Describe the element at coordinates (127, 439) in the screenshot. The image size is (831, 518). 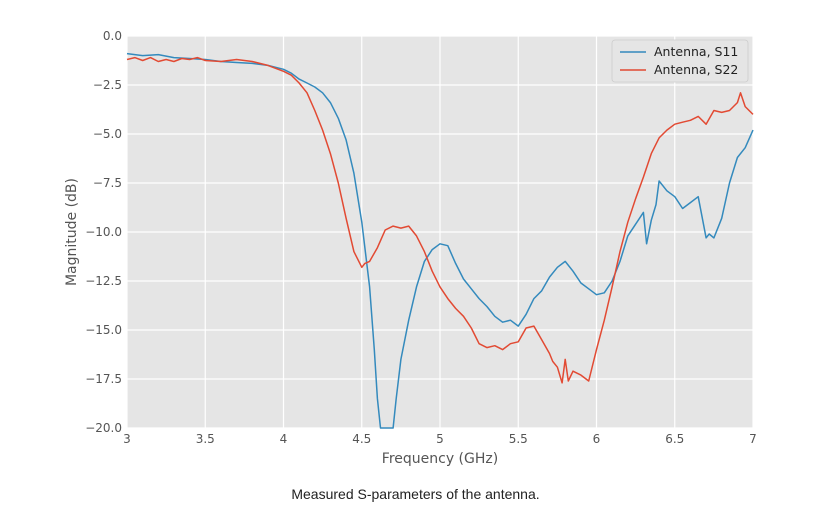
I see `x-tick-label: 3` at that location.